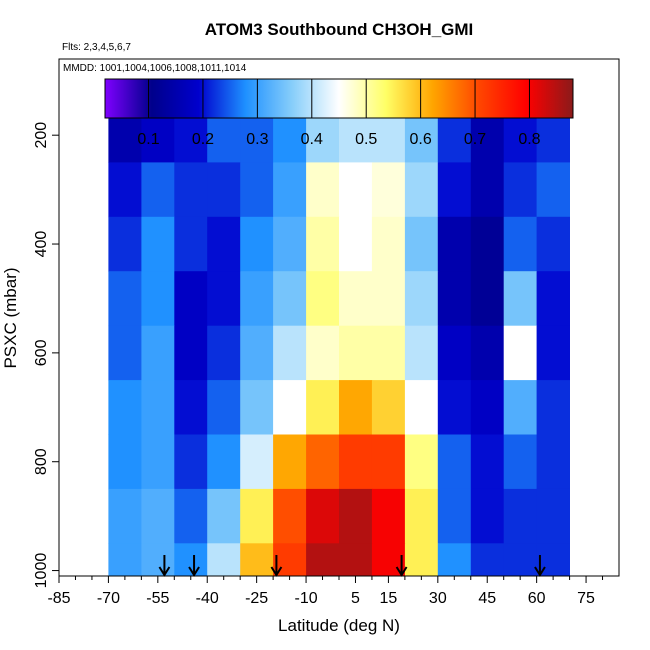 This screenshot has width=650, height=650. Describe the element at coordinates (475, 139) in the screenshot. I see `colorbar-tick-label: 0.7` at that location.